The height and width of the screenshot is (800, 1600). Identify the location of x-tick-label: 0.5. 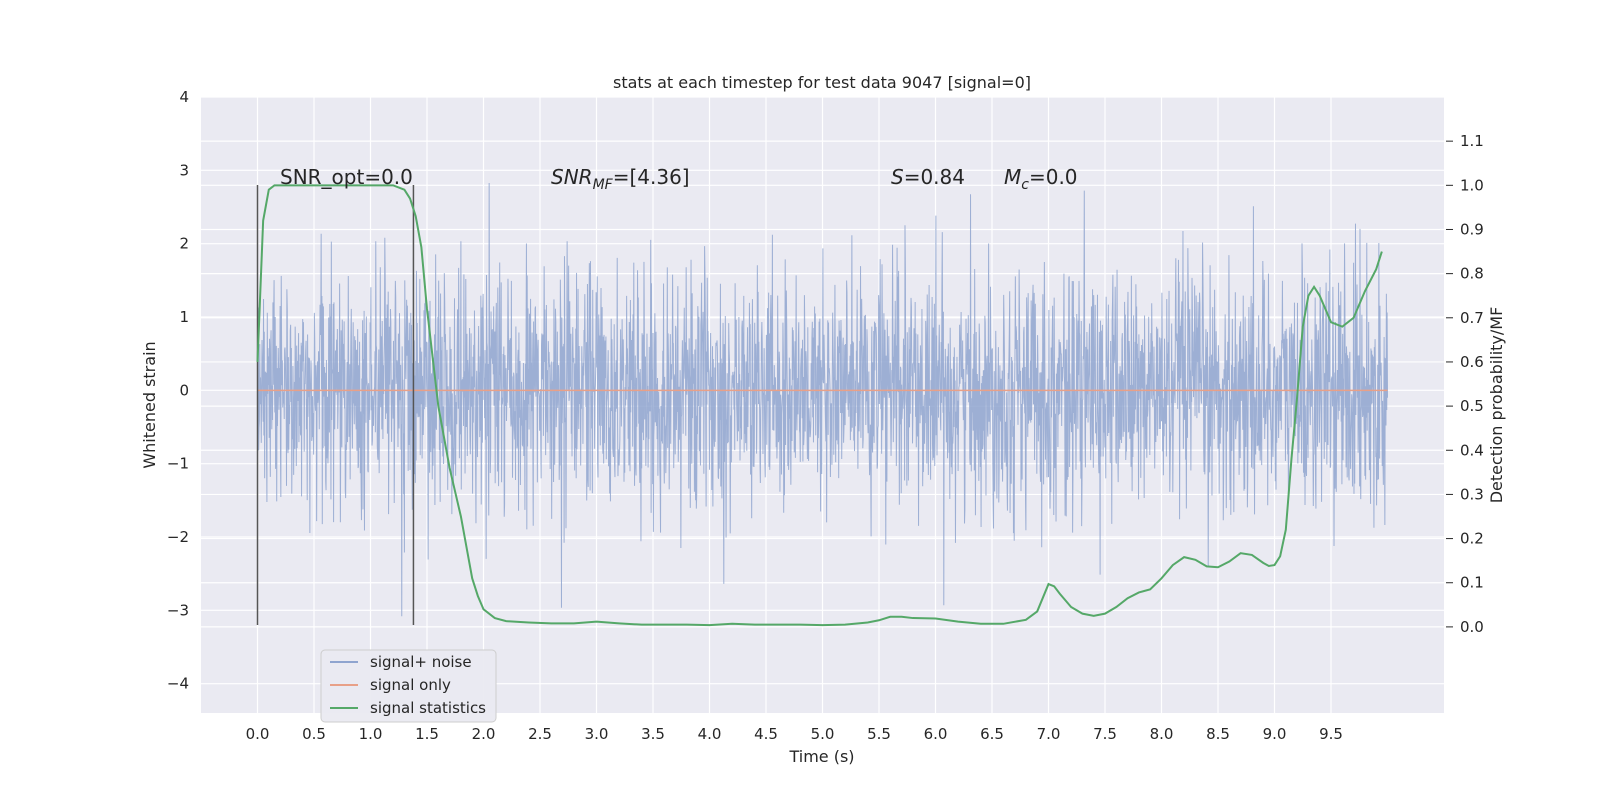
(314, 734).